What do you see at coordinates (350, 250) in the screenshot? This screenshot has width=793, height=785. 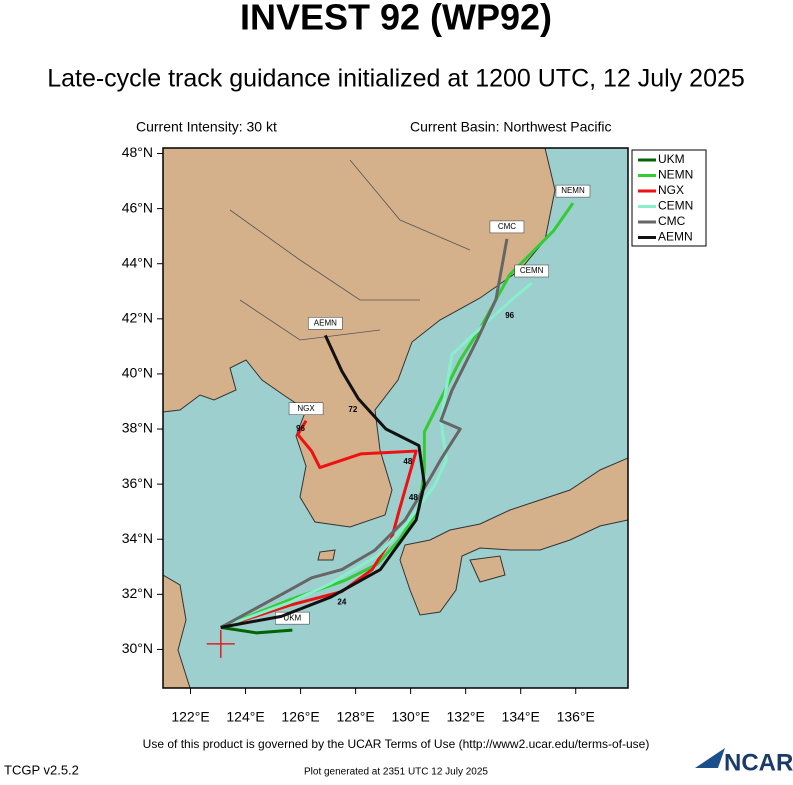 I see `border` at bounding box center [350, 250].